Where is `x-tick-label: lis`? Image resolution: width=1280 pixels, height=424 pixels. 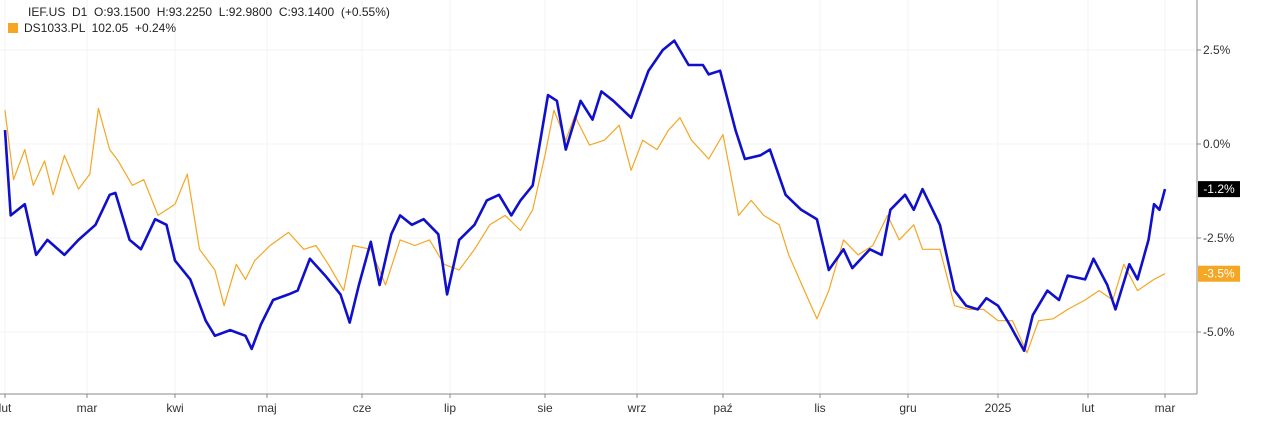 x-tick-label: lis is located at coordinates (819, 408).